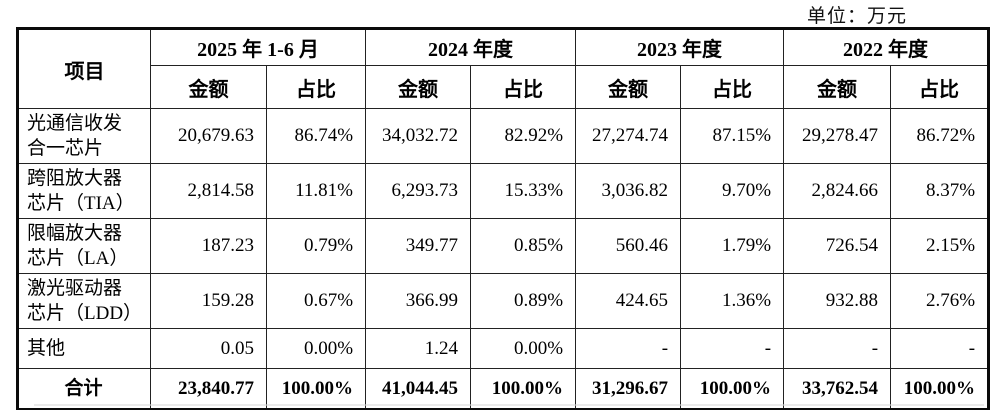 This screenshot has height=410, width=1000. I want to click on data-cell: 0.85%, so click(523, 246).